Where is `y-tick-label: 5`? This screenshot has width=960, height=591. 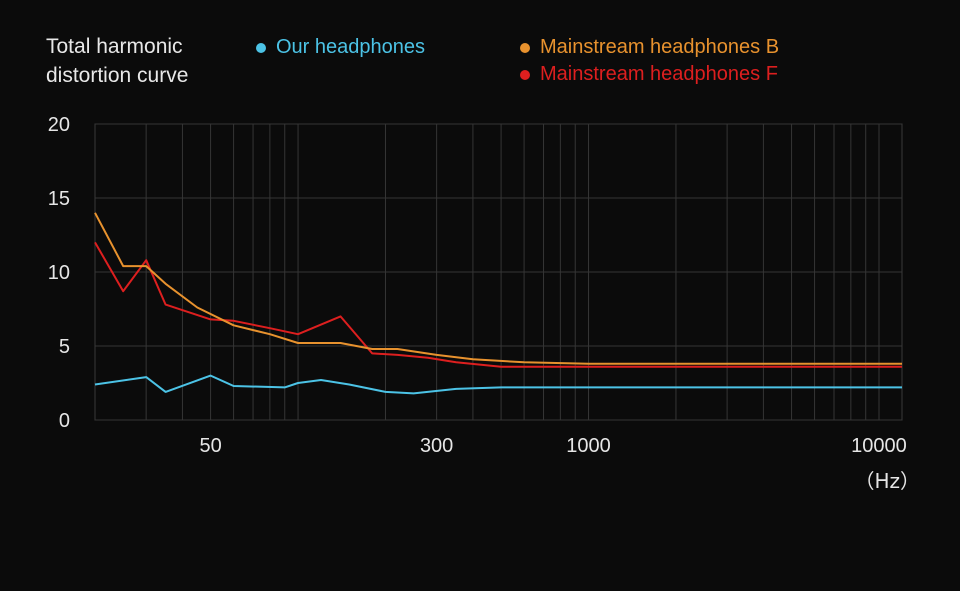
y-tick-label: 5 is located at coordinates (64, 347).